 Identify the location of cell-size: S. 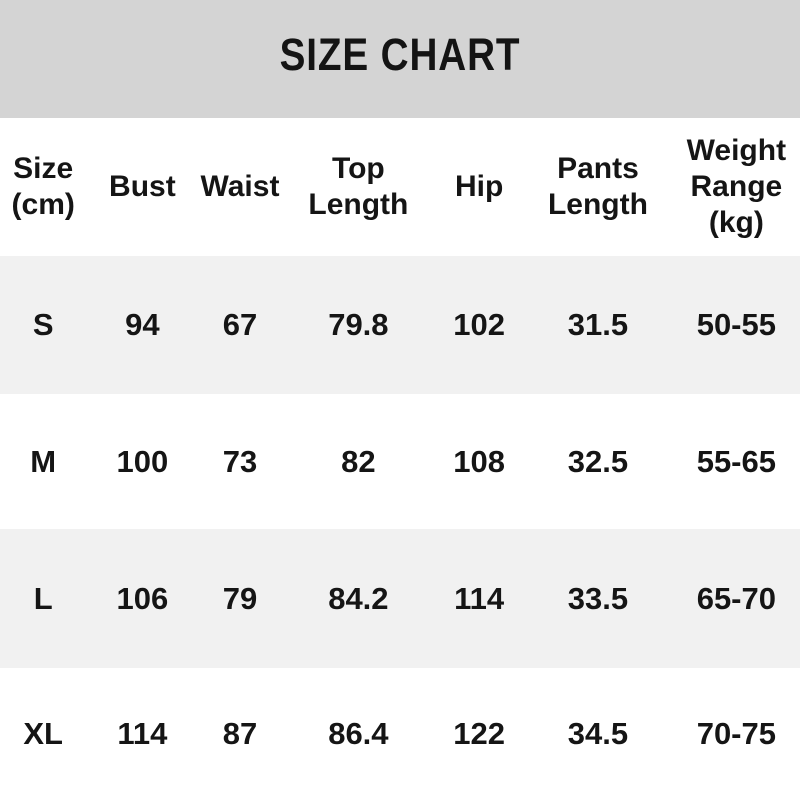
(43, 324).